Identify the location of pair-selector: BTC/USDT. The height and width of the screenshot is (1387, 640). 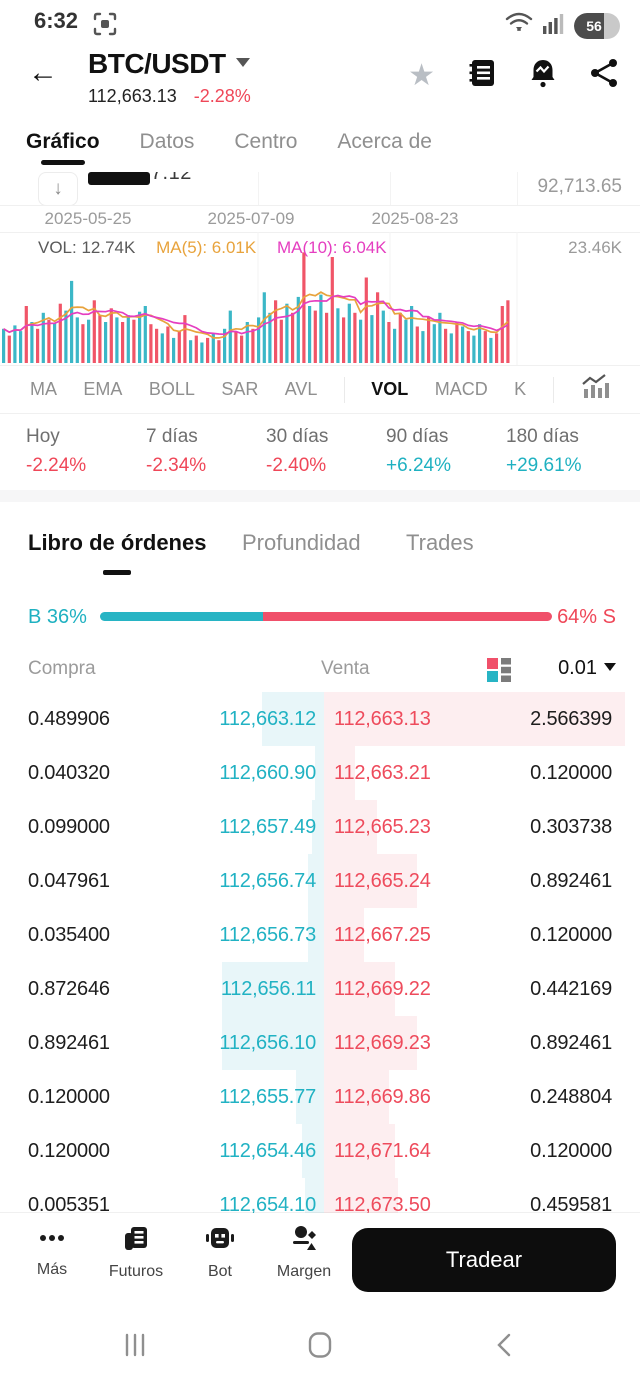
(169, 64).